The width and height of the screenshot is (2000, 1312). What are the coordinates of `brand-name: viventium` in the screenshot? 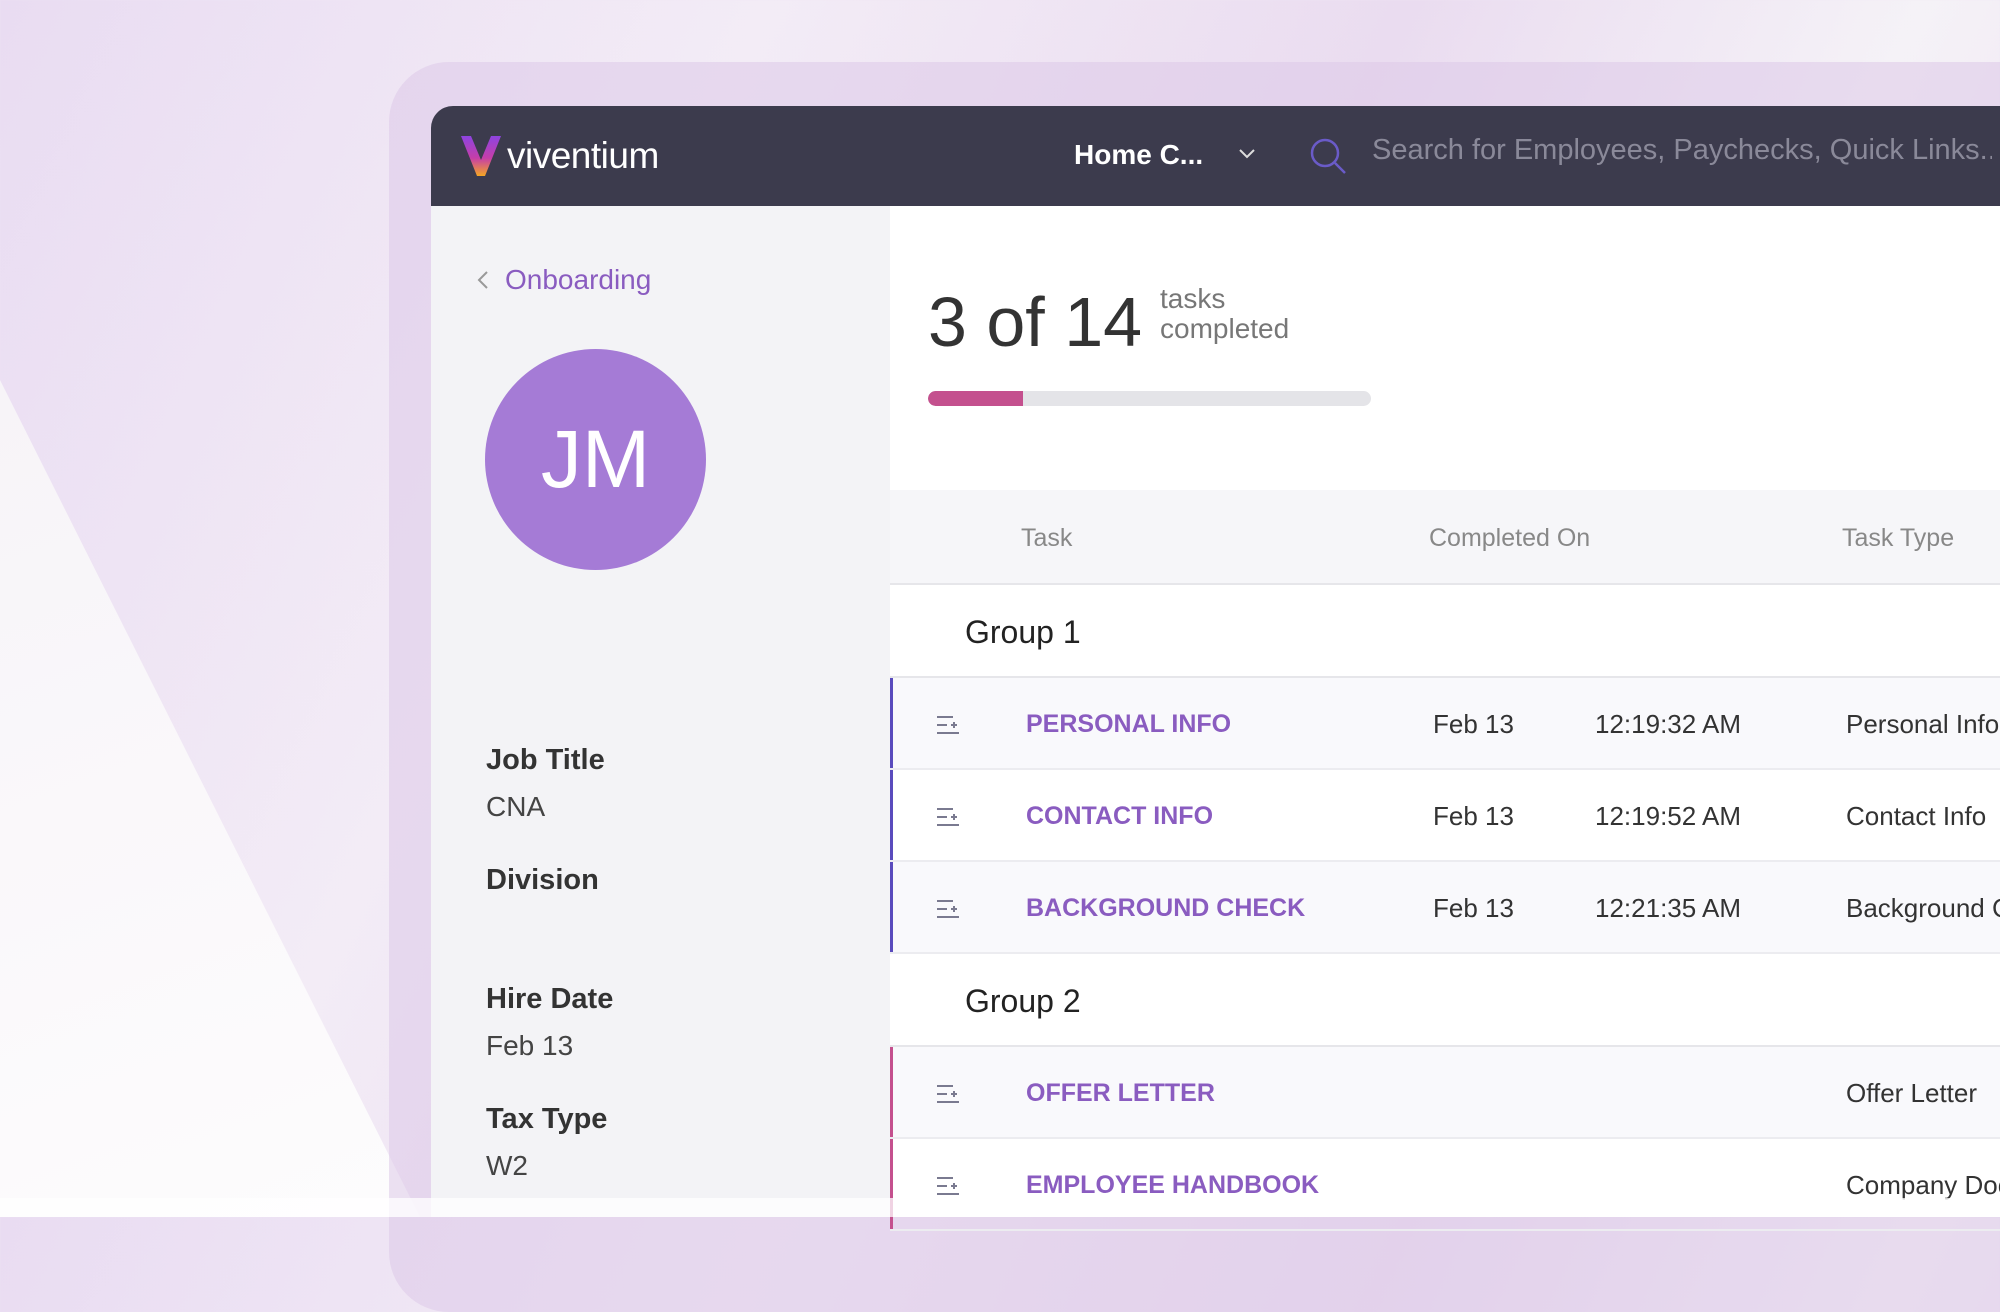 It's located at (583, 155).